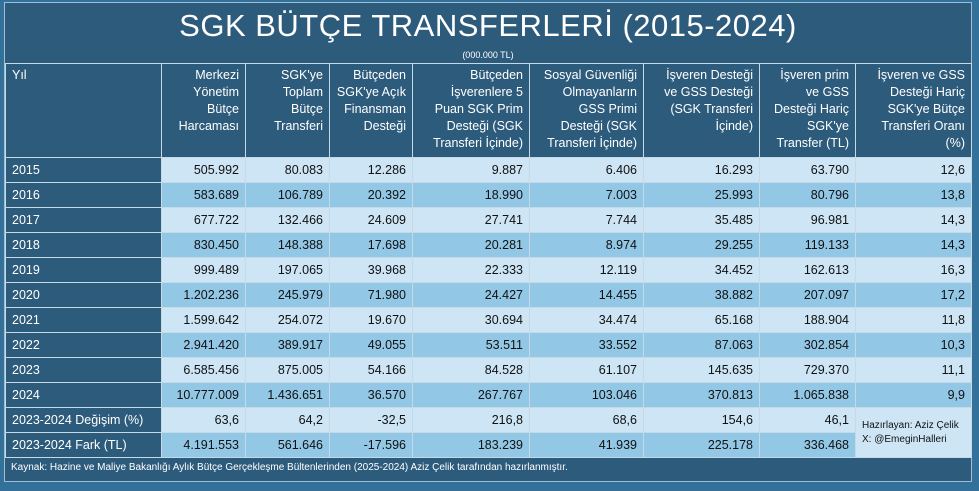  Describe the element at coordinates (701, 345) in the screenshot. I see `table-cell: 87.063` at that location.